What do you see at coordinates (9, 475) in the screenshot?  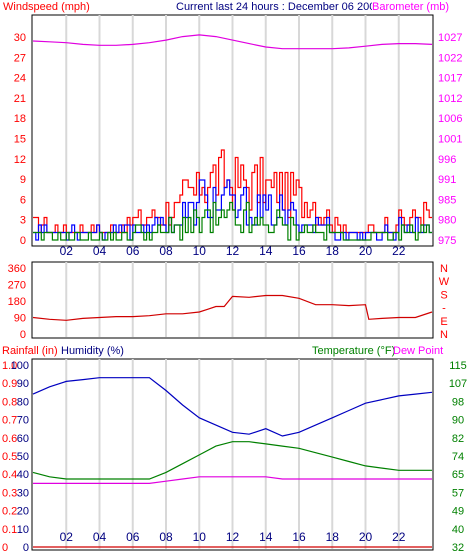 I see `rain-axis-tick-label: 0.4` at bounding box center [9, 475].